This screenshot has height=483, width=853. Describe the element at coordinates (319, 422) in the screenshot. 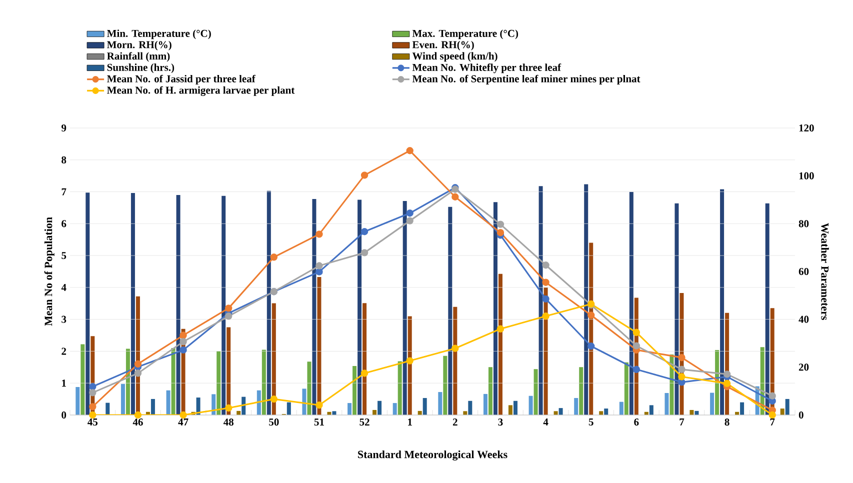

I see `x-tick-label: 51` at that location.